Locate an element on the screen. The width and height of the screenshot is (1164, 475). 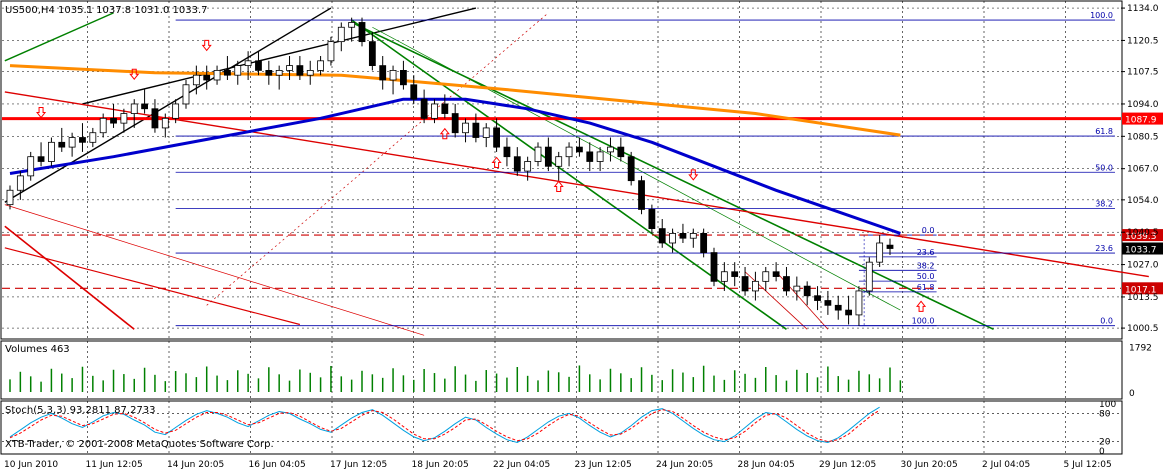
trend-red-steep is located at coordinates (69, 277).